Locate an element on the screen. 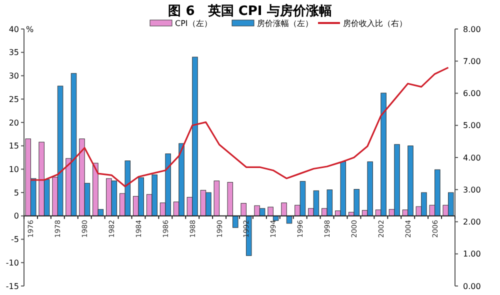  y2-tick-label: 5.00 is located at coordinates (472, 125).